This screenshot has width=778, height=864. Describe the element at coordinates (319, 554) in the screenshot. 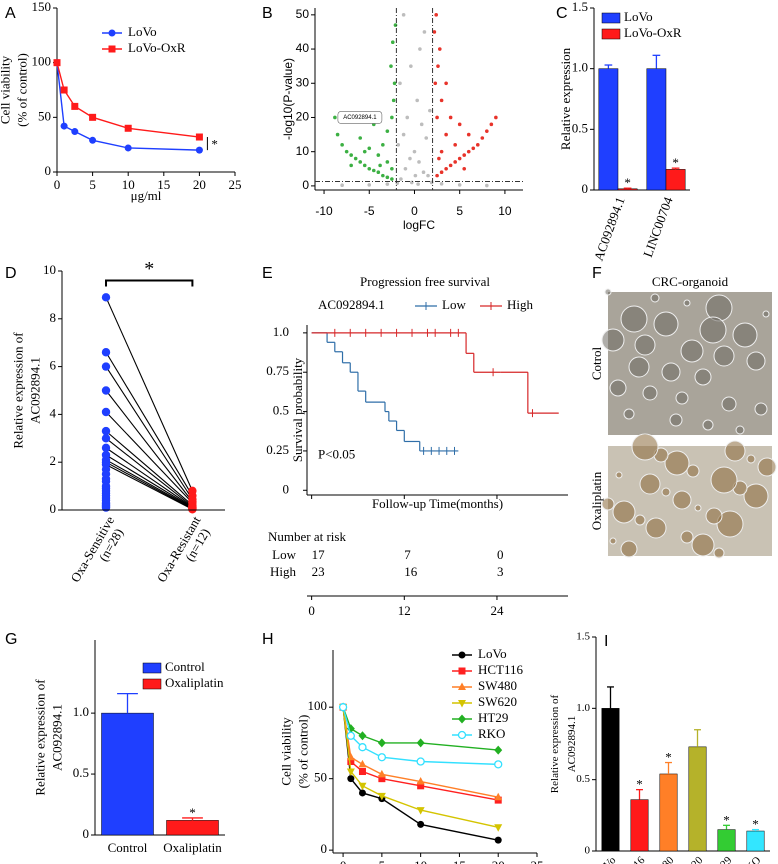

I see `risk-value: 17` at that location.